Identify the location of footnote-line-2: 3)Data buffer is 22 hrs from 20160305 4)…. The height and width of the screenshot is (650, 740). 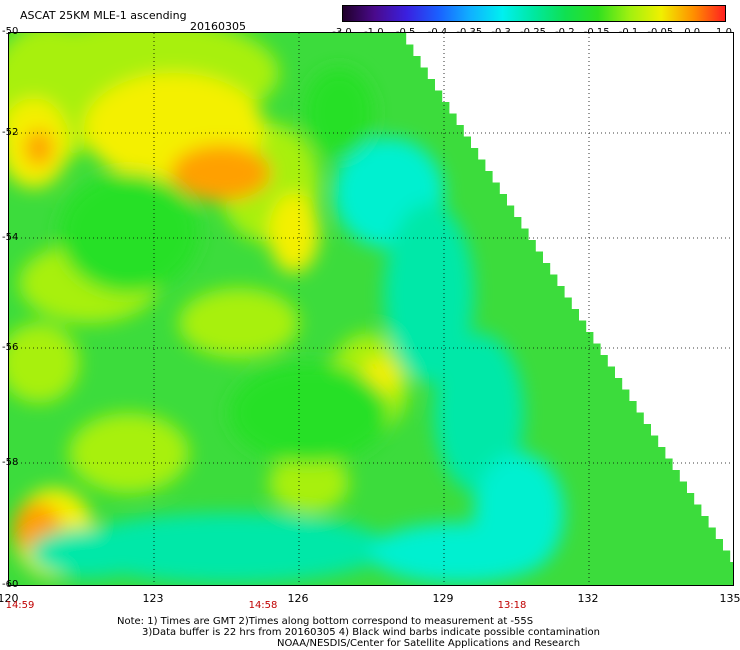
(371, 632).